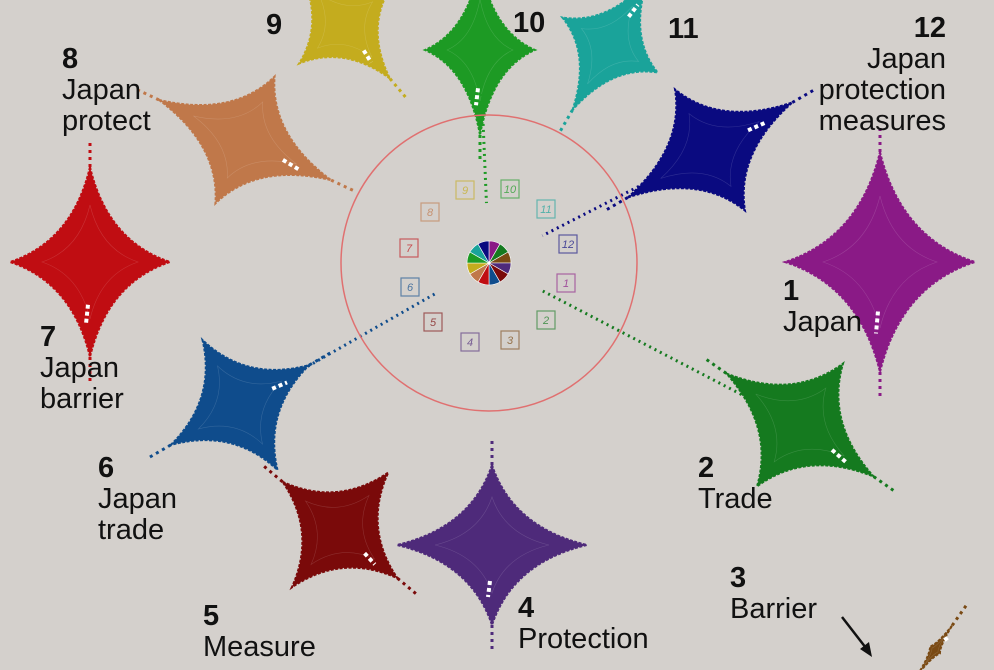 This screenshot has width=994, height=670. I want to click on arrow-icon, so click(856, 636).